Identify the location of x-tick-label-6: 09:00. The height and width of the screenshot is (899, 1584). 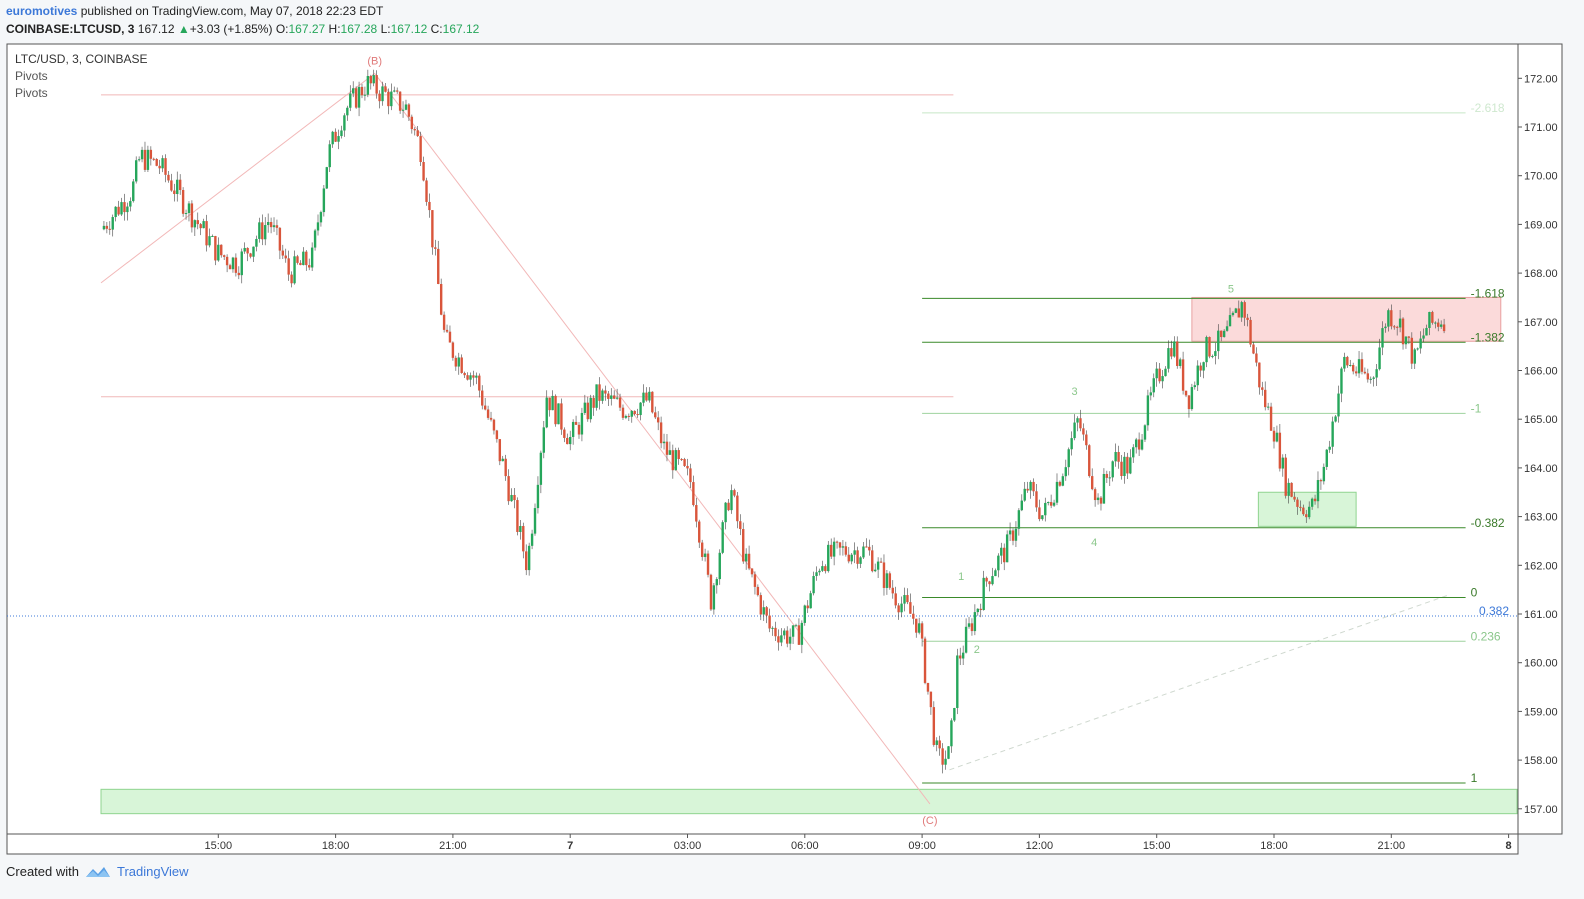
(922, 846).